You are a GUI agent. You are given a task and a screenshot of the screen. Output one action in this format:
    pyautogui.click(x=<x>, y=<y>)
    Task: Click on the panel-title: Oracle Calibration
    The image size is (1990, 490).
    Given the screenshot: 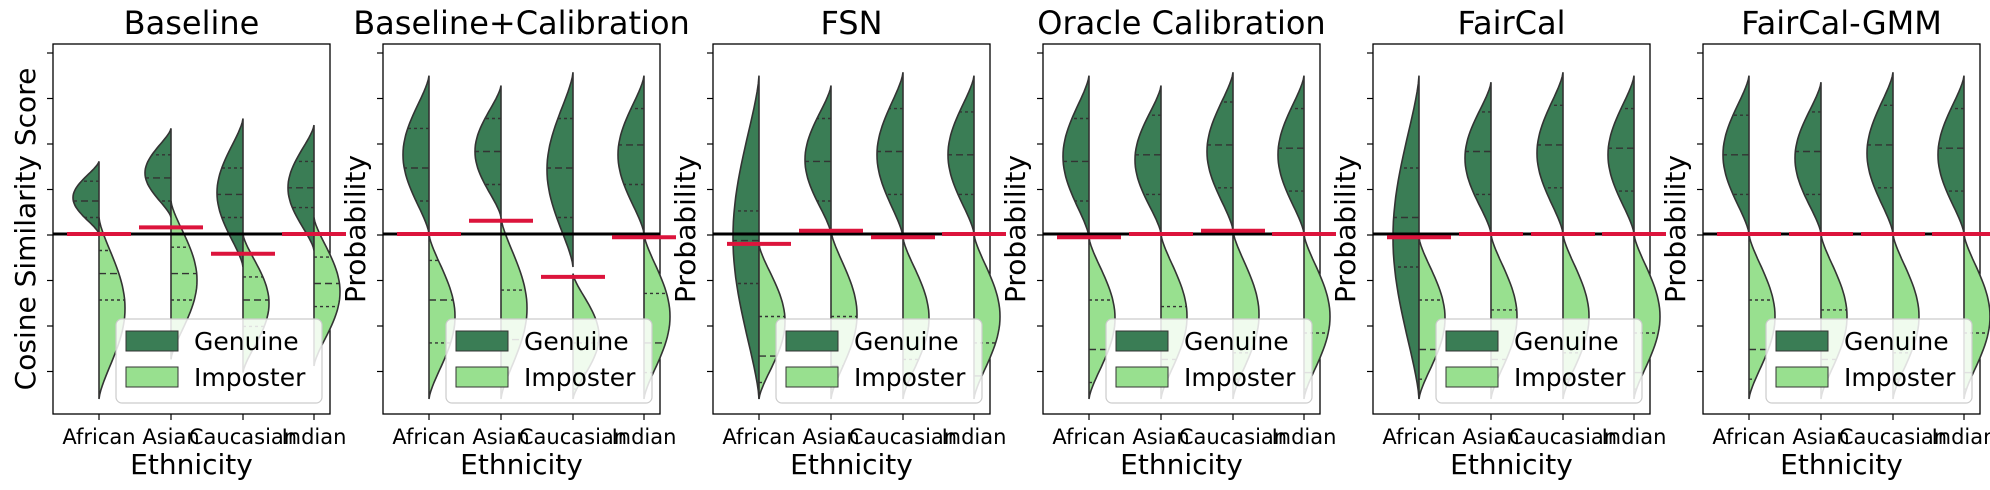 What is the action you would take?
    pyautogui.click(x=1181, y=23)
    